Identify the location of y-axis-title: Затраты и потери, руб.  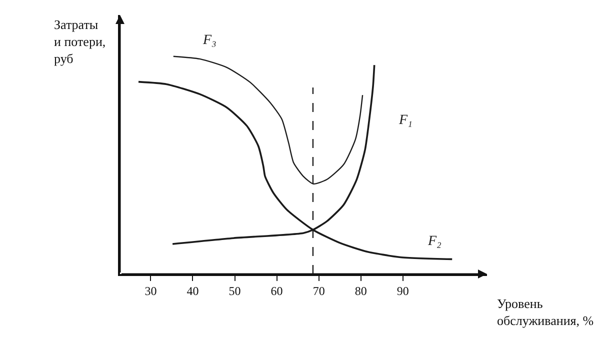
(80, 41).